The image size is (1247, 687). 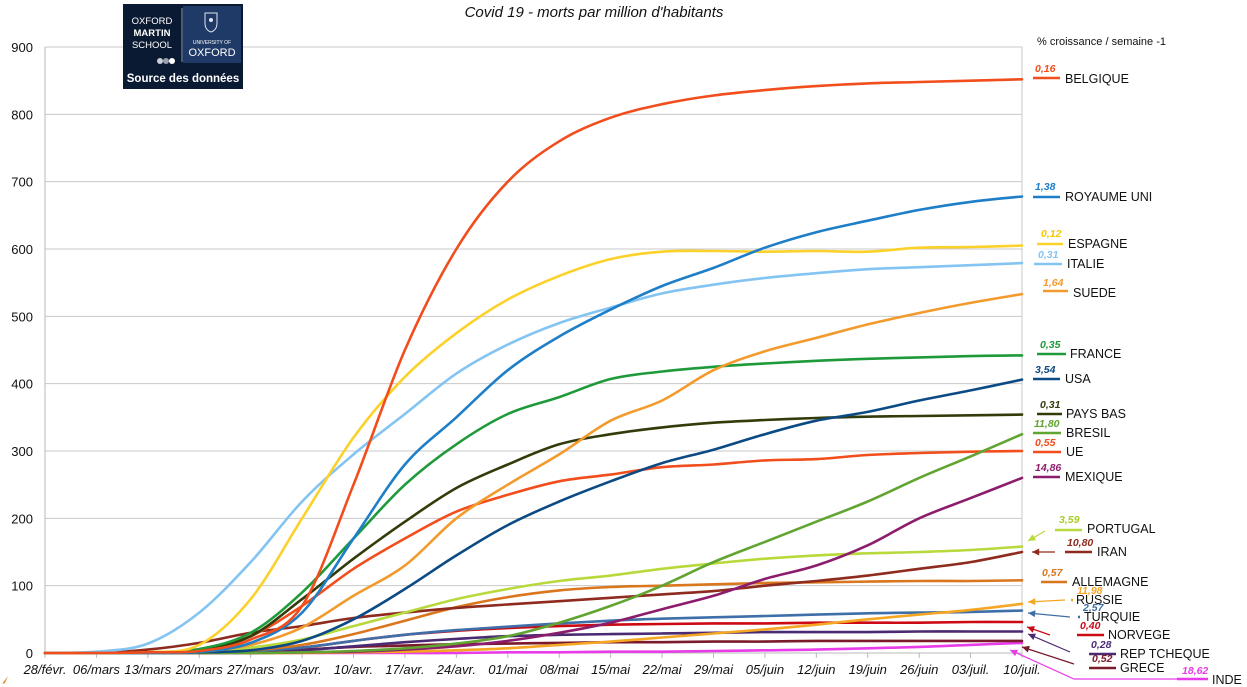 What do you see at coordinates (212, 43) in the screenshot?
I see `logo-university-of: UNIVERSITY OF` at bounding box center [212, 43].